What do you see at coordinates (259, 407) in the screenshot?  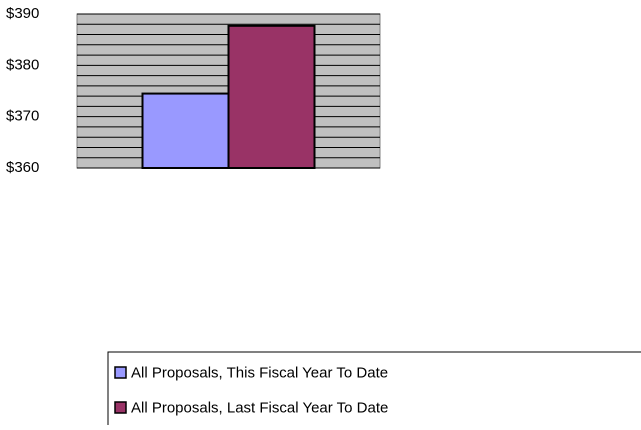 I see `legend-label: All Proposals, Last Fiscal Year To Date` at bounding box center [259, 407].